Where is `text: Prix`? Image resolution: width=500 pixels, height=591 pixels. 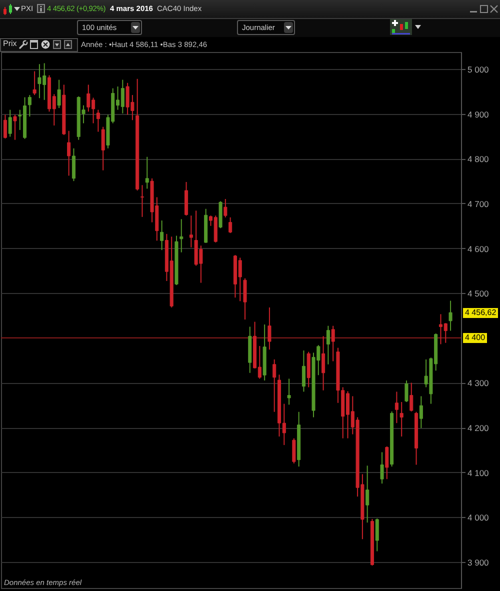
text: Prix is located at coordinates (10, 44).